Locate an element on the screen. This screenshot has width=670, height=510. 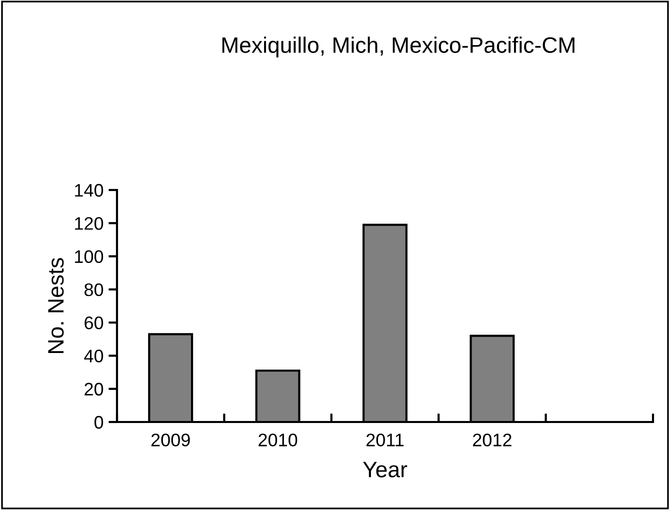
y-axis-title: No. Nests is located at coordinates (56, 305).